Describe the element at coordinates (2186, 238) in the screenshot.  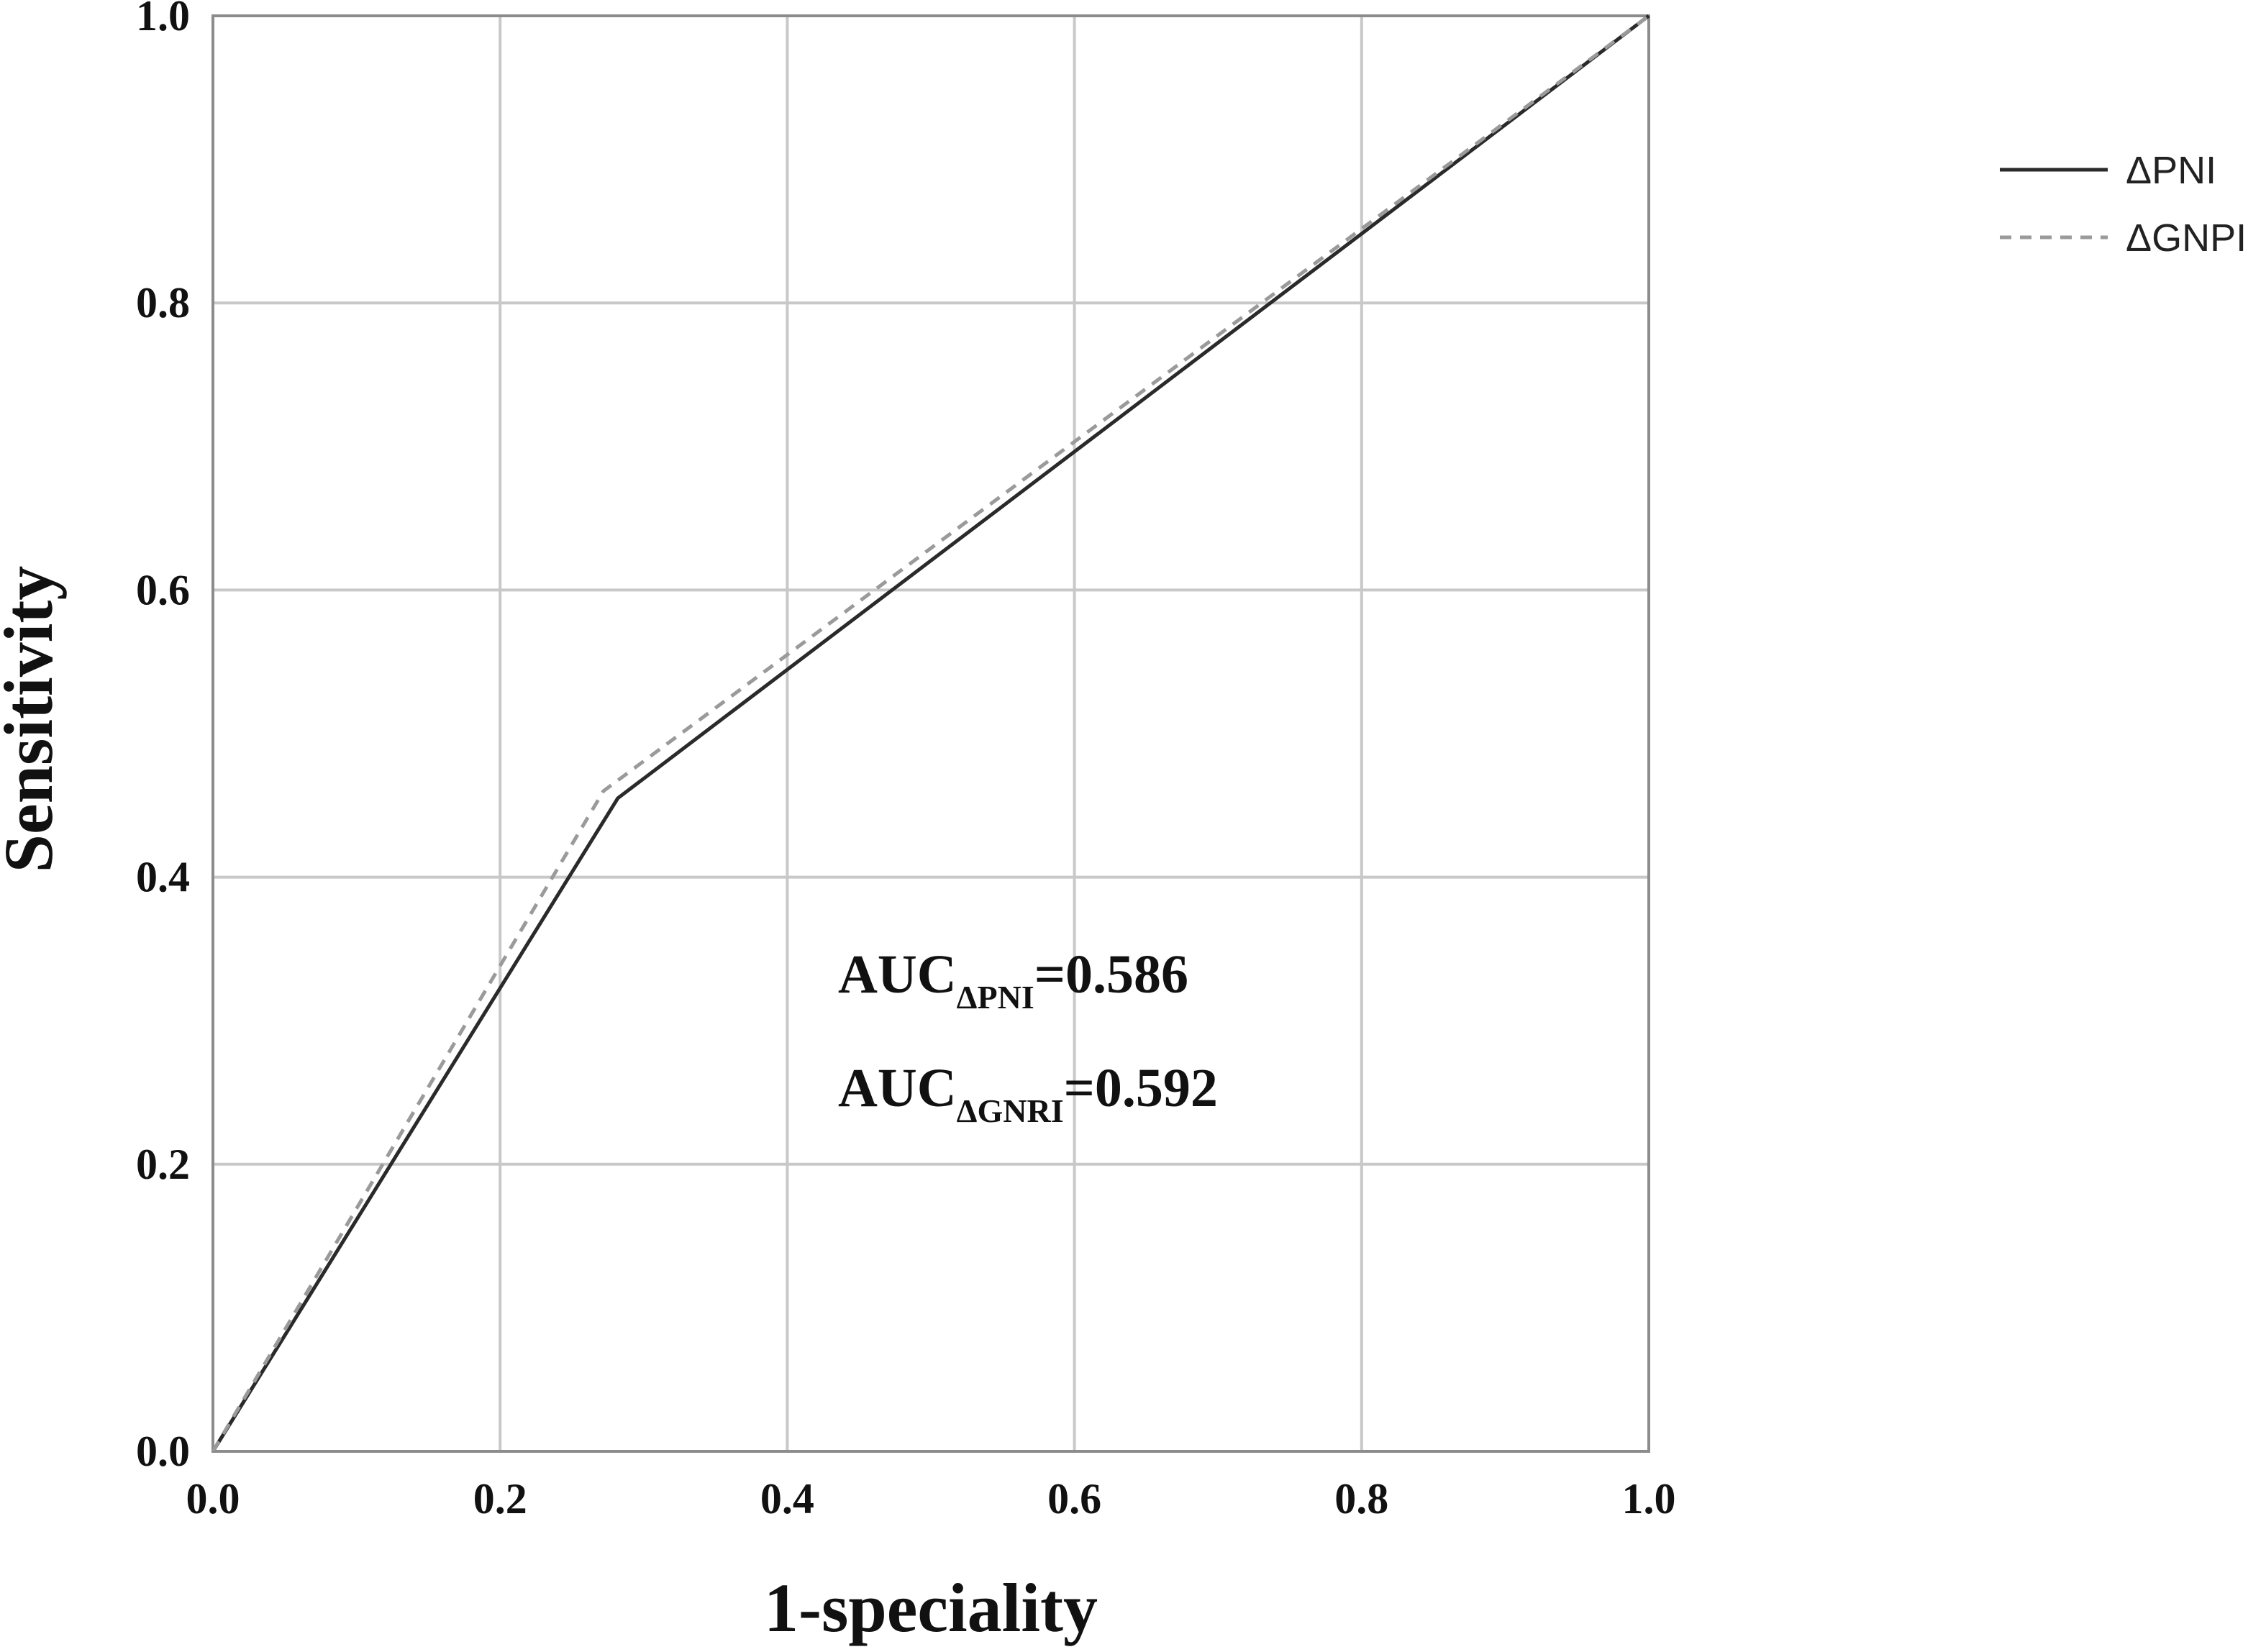
I see `legend-label: ΔGNPI` at that location.